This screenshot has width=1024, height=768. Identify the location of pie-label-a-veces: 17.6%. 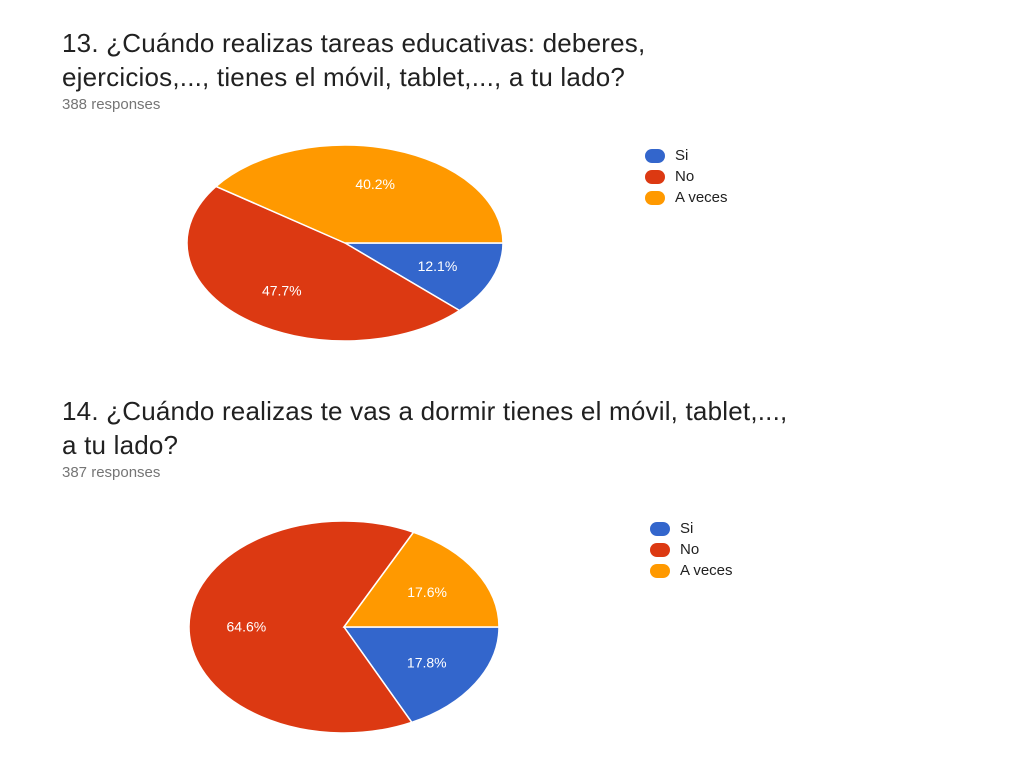
(427, 592).